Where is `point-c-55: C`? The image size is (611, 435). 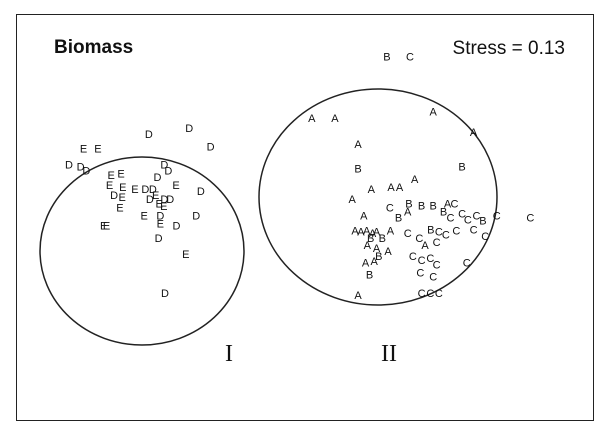
point-c-55: C is located at coordinates (413, 257).